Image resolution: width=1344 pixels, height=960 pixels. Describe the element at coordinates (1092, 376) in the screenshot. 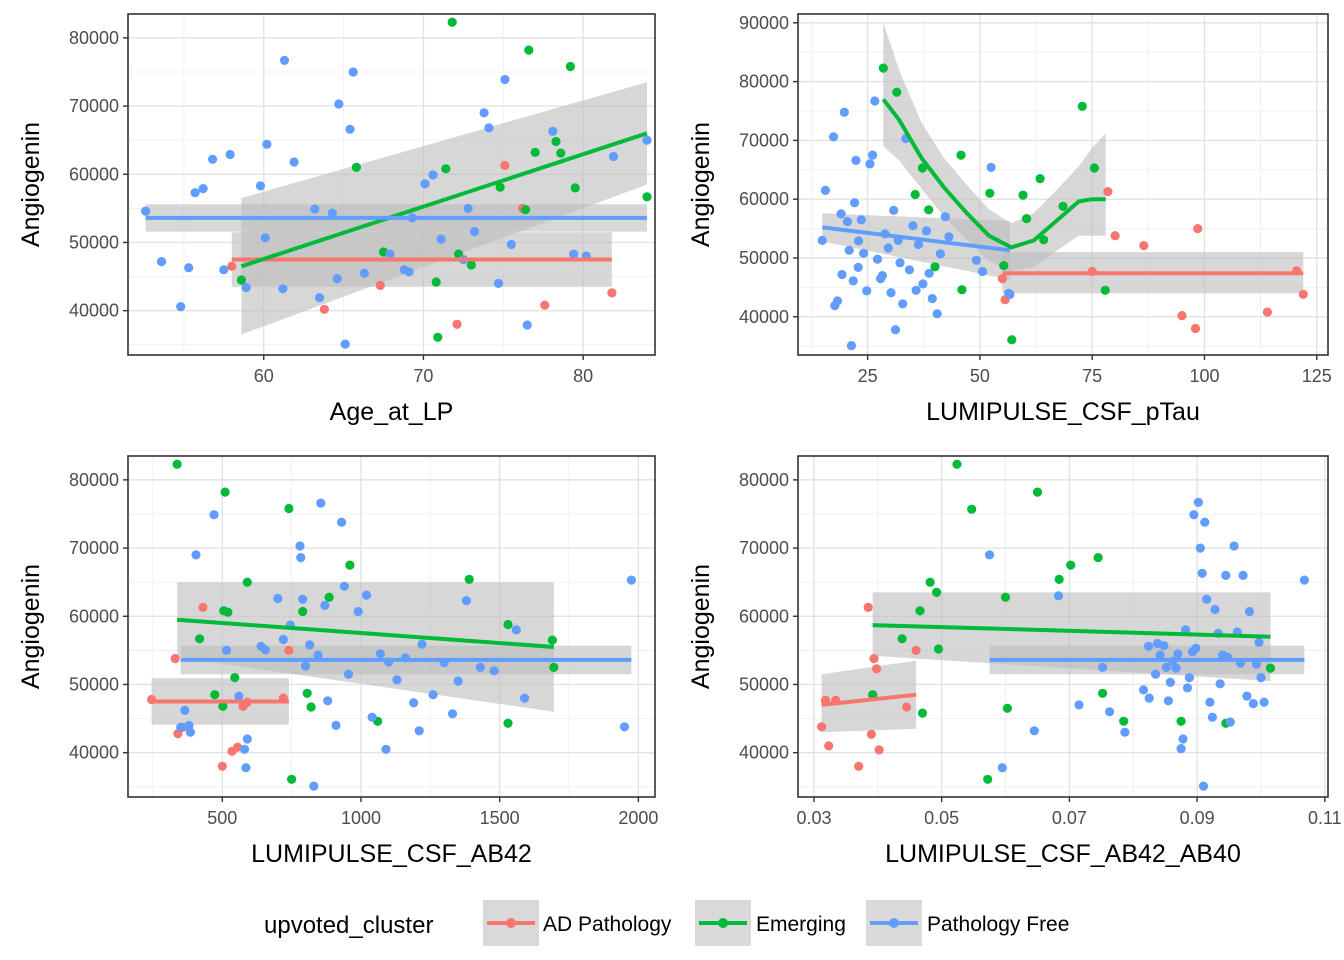

I see `x-tick-label: 75` at that location.